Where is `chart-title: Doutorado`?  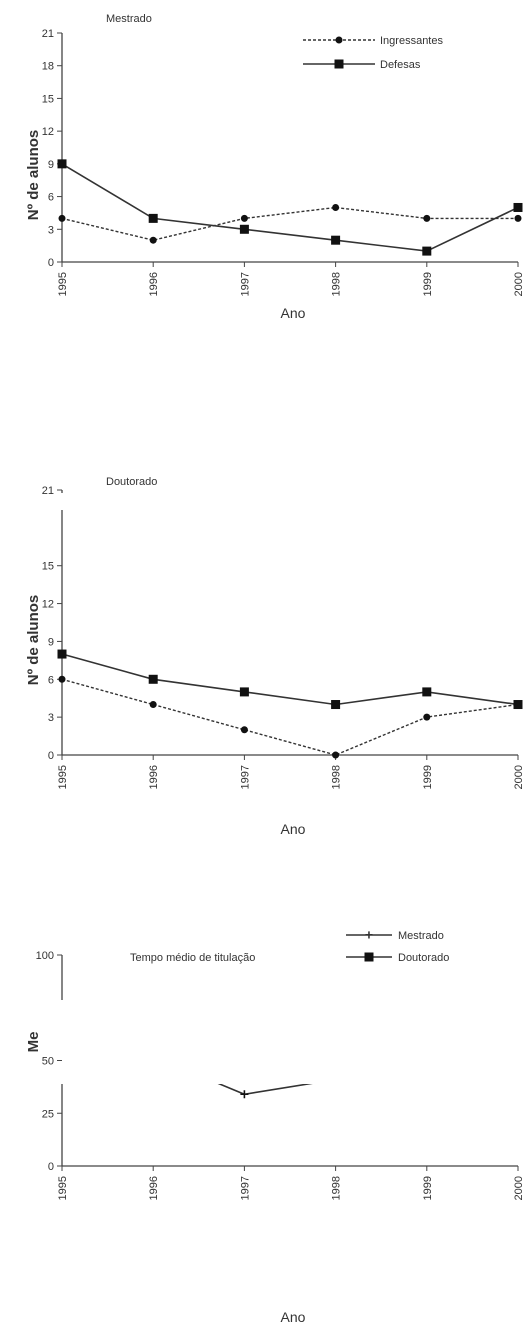 chart-title: Doutorado is located at coordinates (131, 482).